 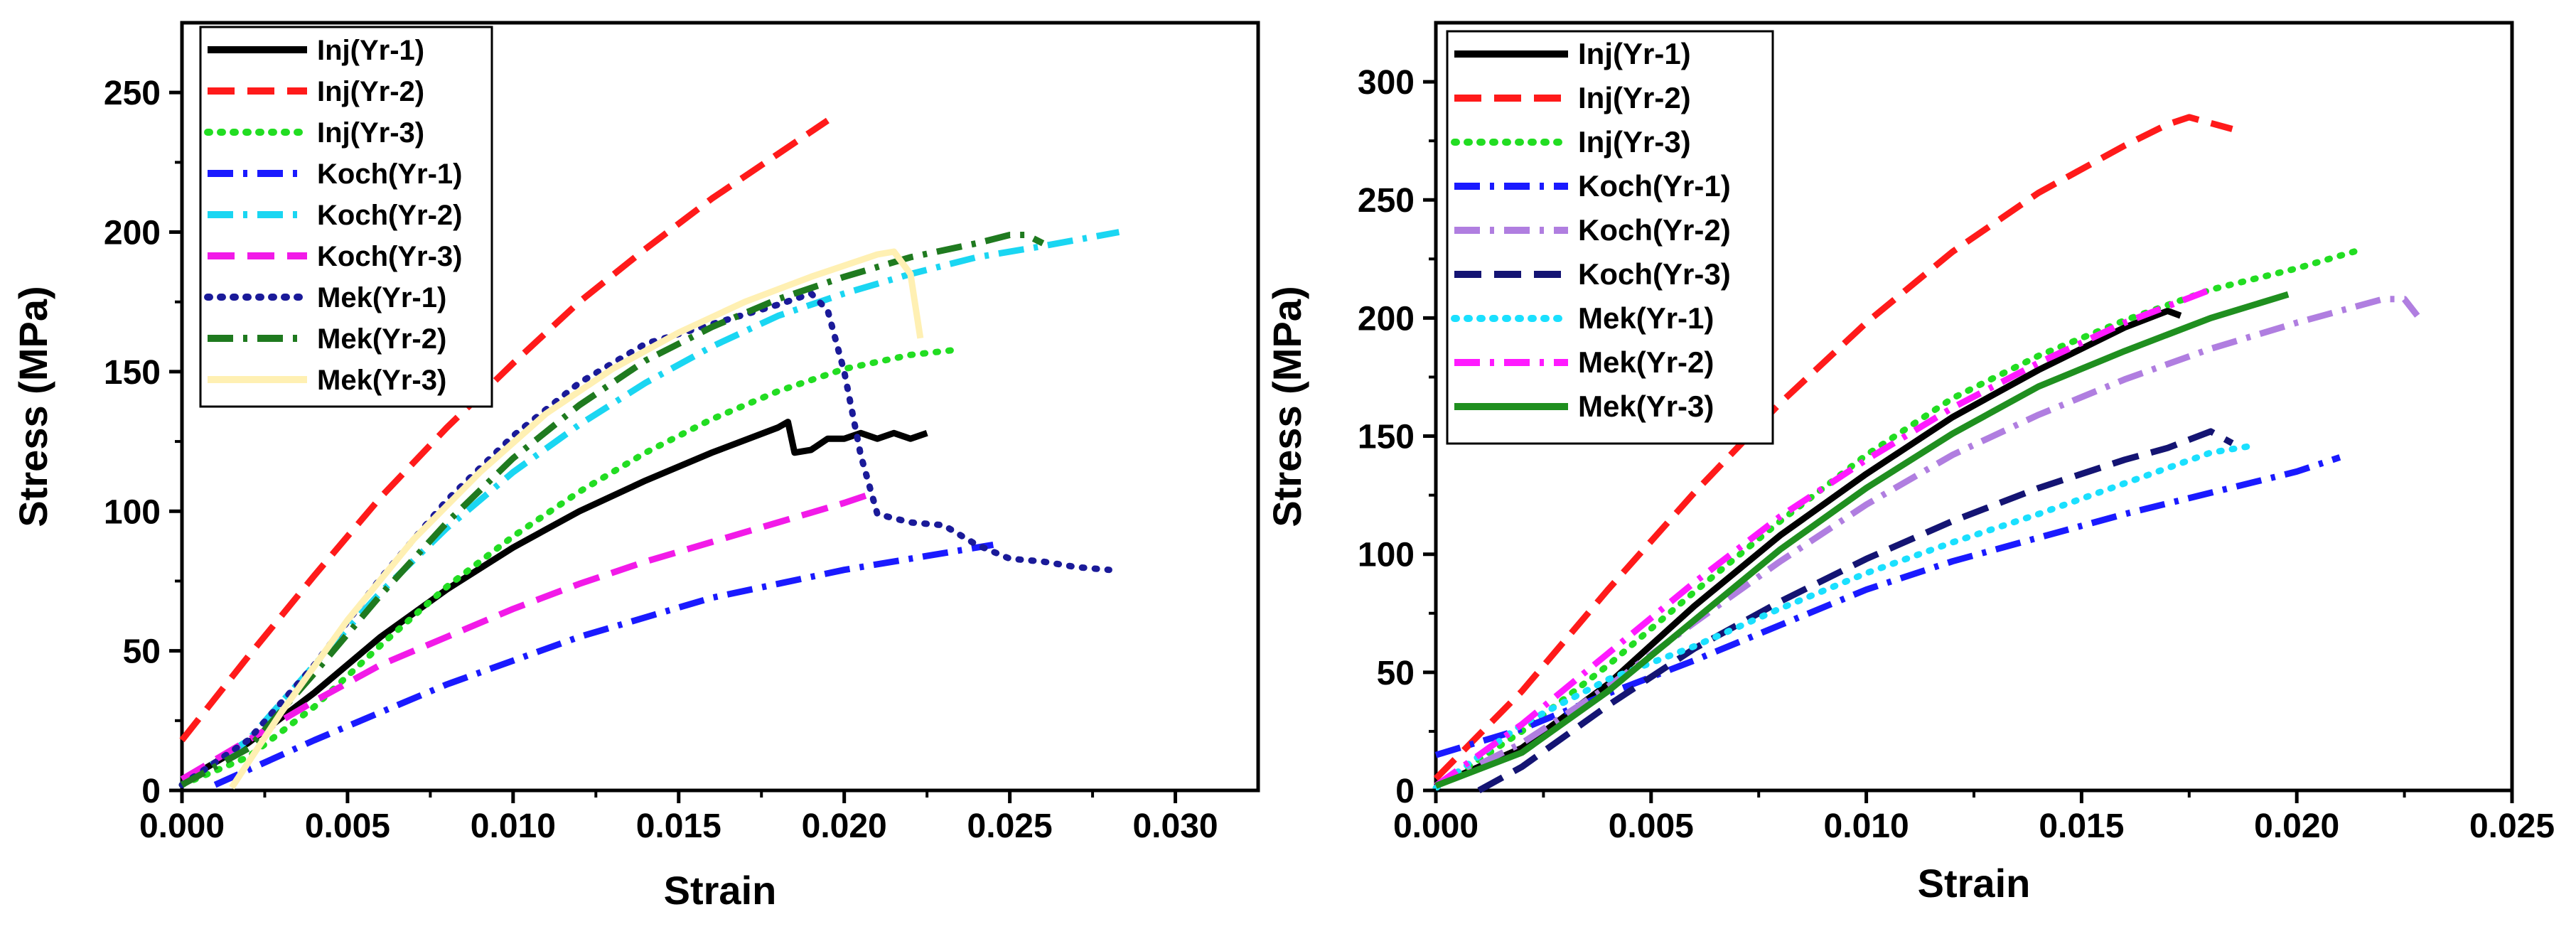 What do you see at coordinates (1866, 826) in the screenshot?
I see `chart-right-xtick-label: 0.010` at bounding box center [1866, 826].